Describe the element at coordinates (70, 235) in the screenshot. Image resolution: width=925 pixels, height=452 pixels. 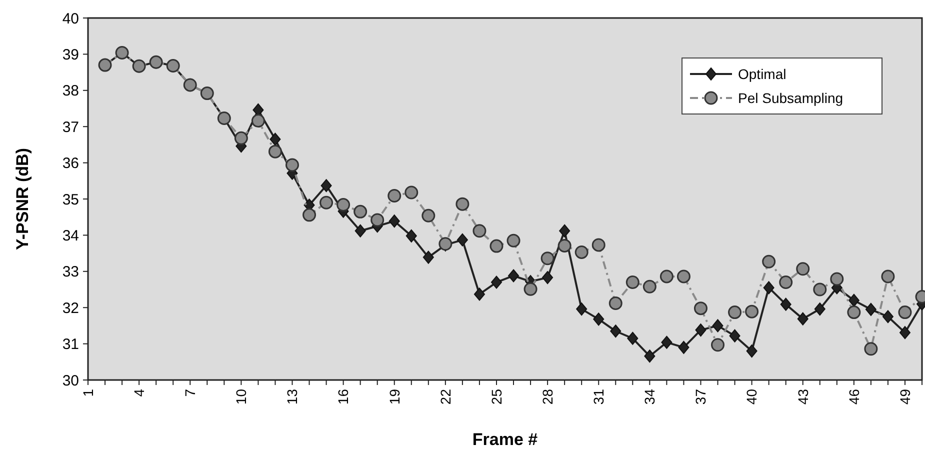
I see `y-tick-label: 34` at that location.